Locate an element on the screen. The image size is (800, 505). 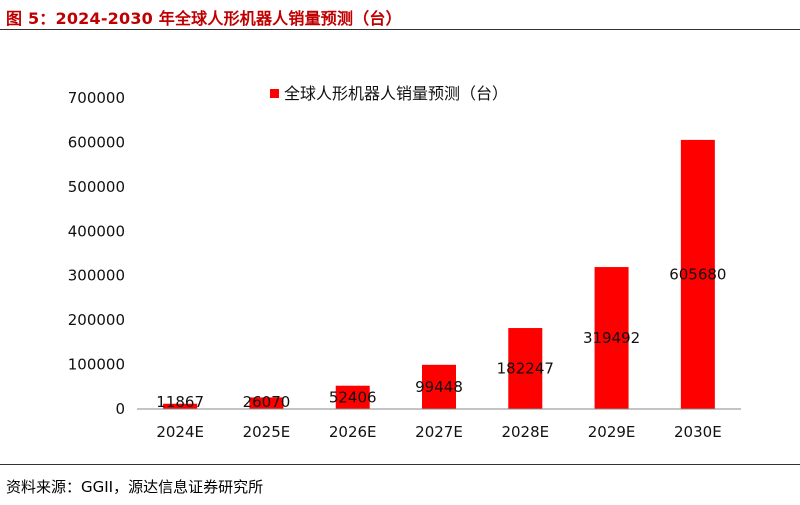
data-label: 52406 is located at coordinates (353, 397).